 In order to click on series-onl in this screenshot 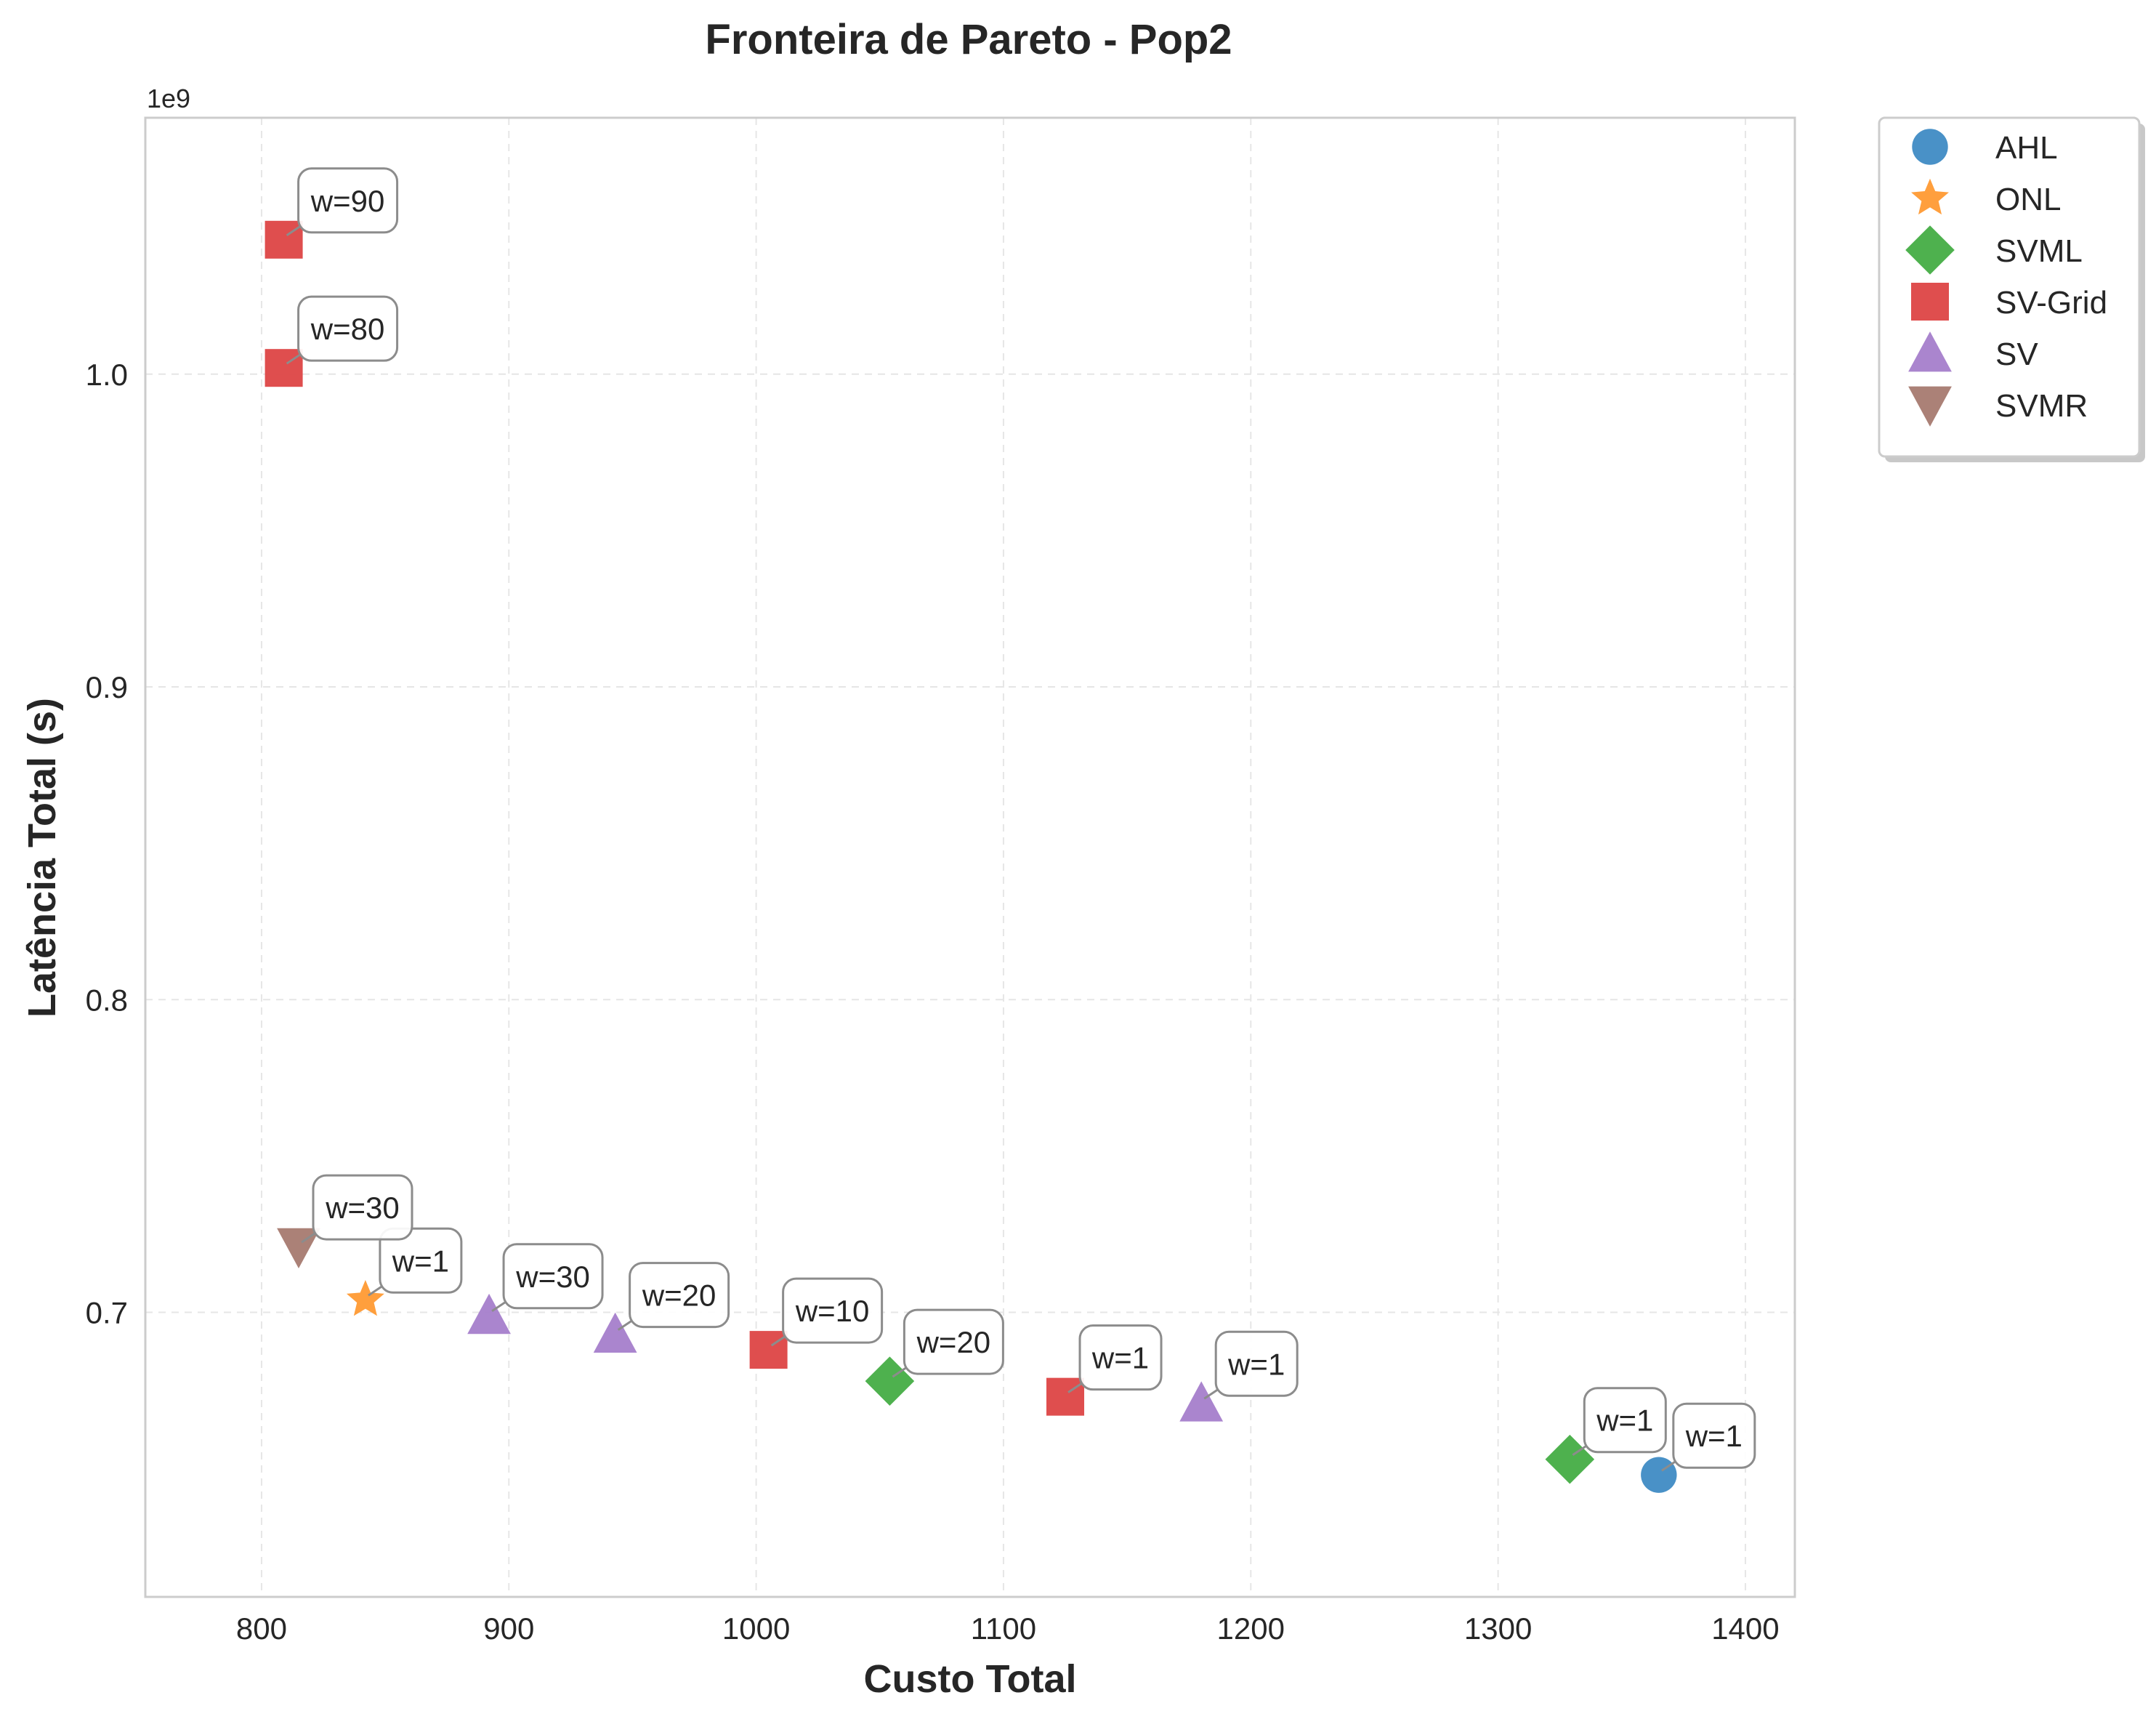, I will do `click(365, 1297)`.